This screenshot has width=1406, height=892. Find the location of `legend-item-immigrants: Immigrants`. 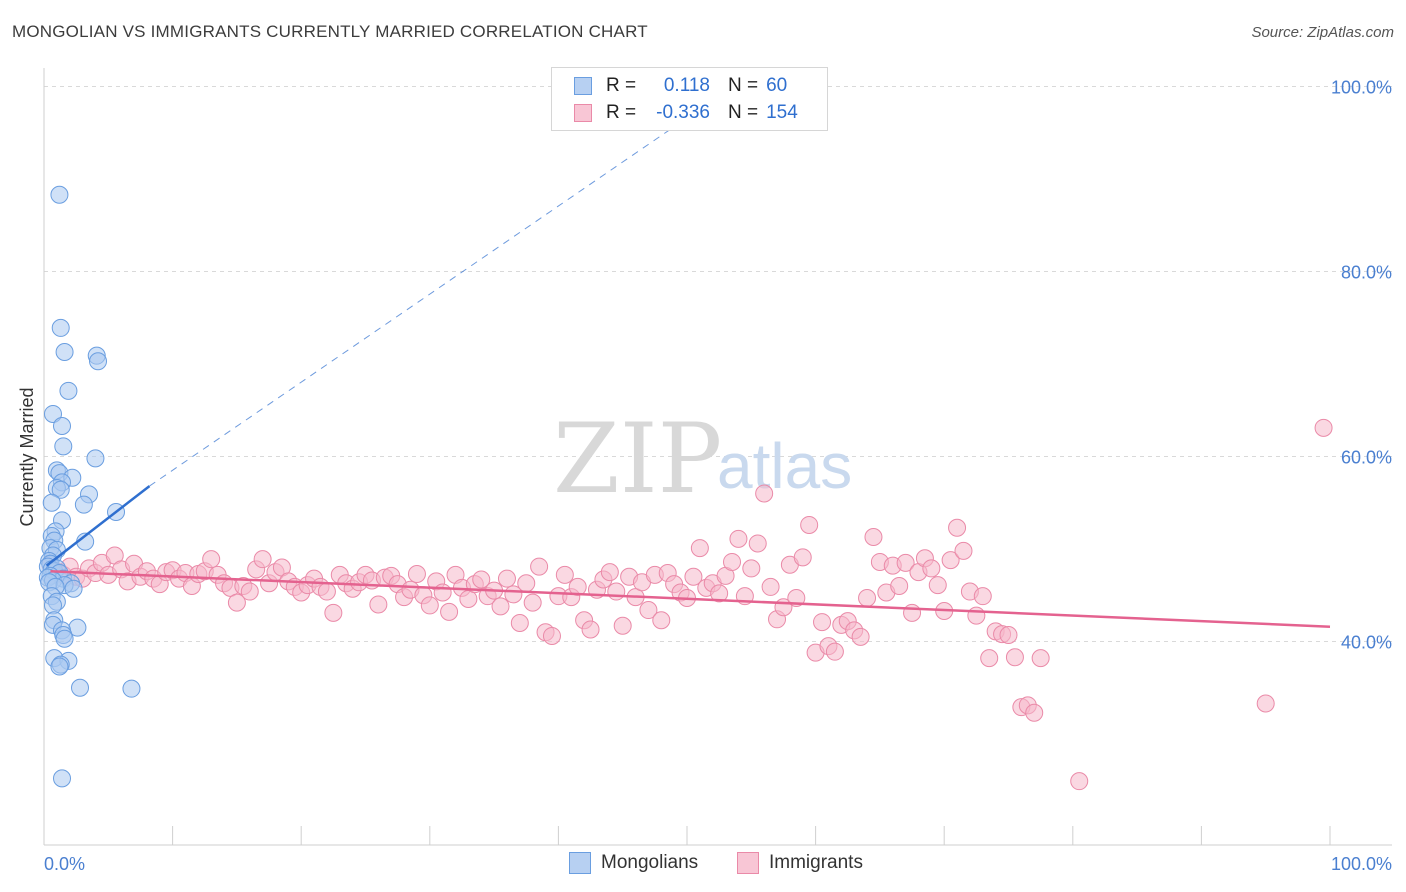

legend-item-immigrants: Immigrants is located at coordinates (800, 863).